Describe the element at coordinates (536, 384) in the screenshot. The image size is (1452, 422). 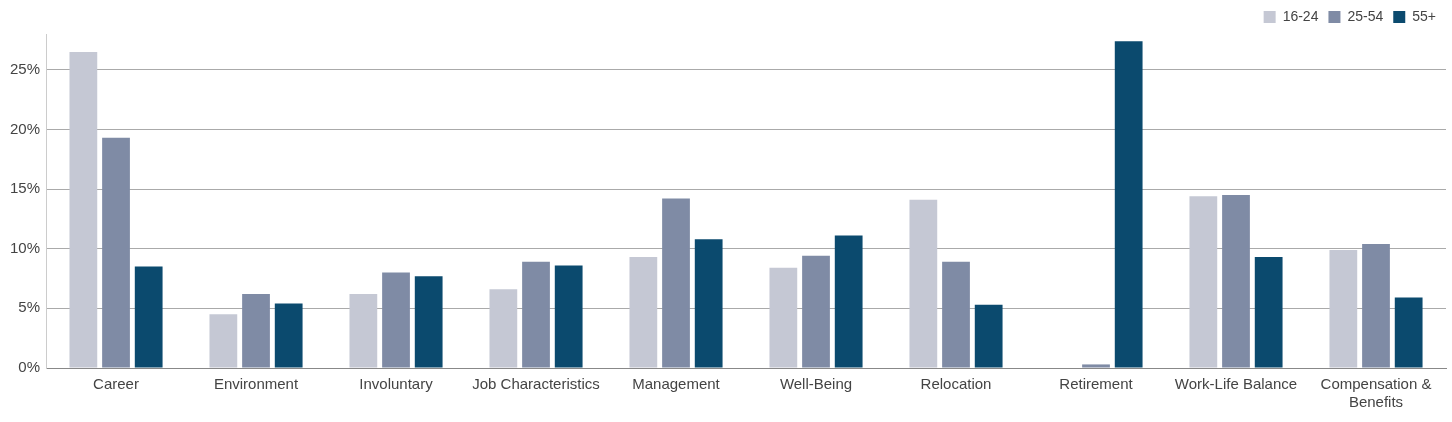
I see `x-tick-label: Job Characteristics` at that location.